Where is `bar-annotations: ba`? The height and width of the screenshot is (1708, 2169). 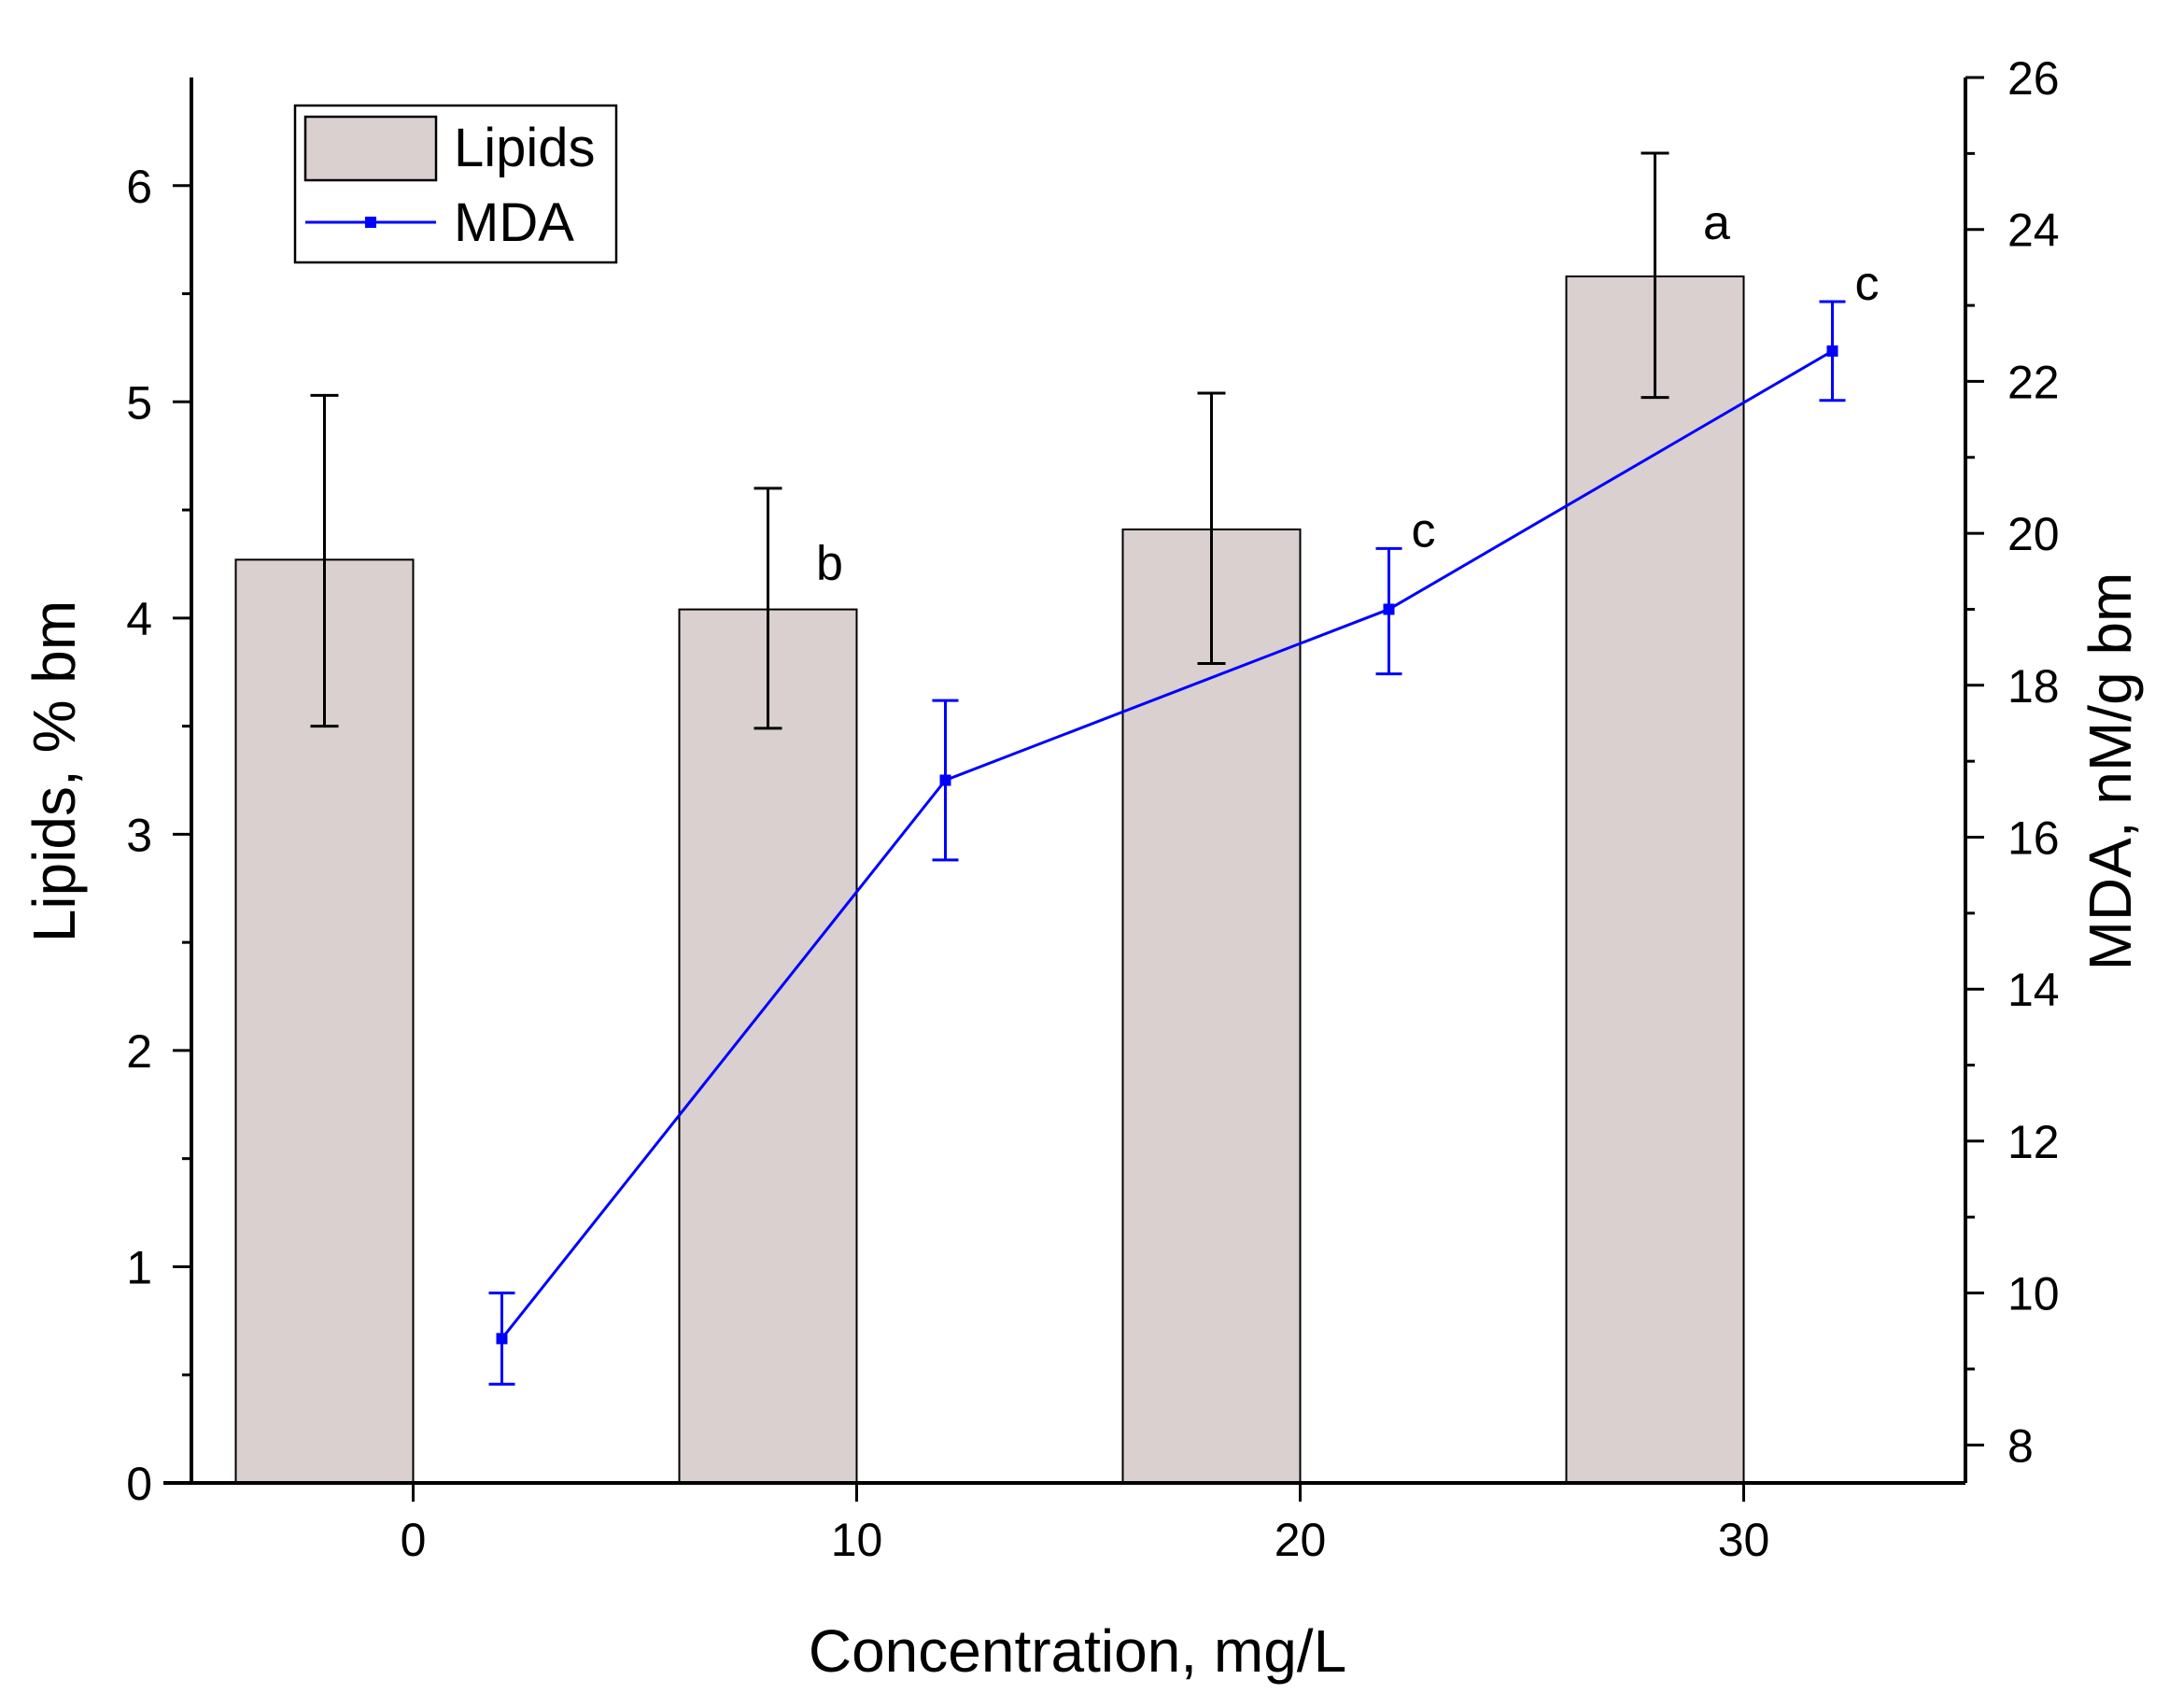 bar-annotations: ba is located at coordinates (1273, 393).